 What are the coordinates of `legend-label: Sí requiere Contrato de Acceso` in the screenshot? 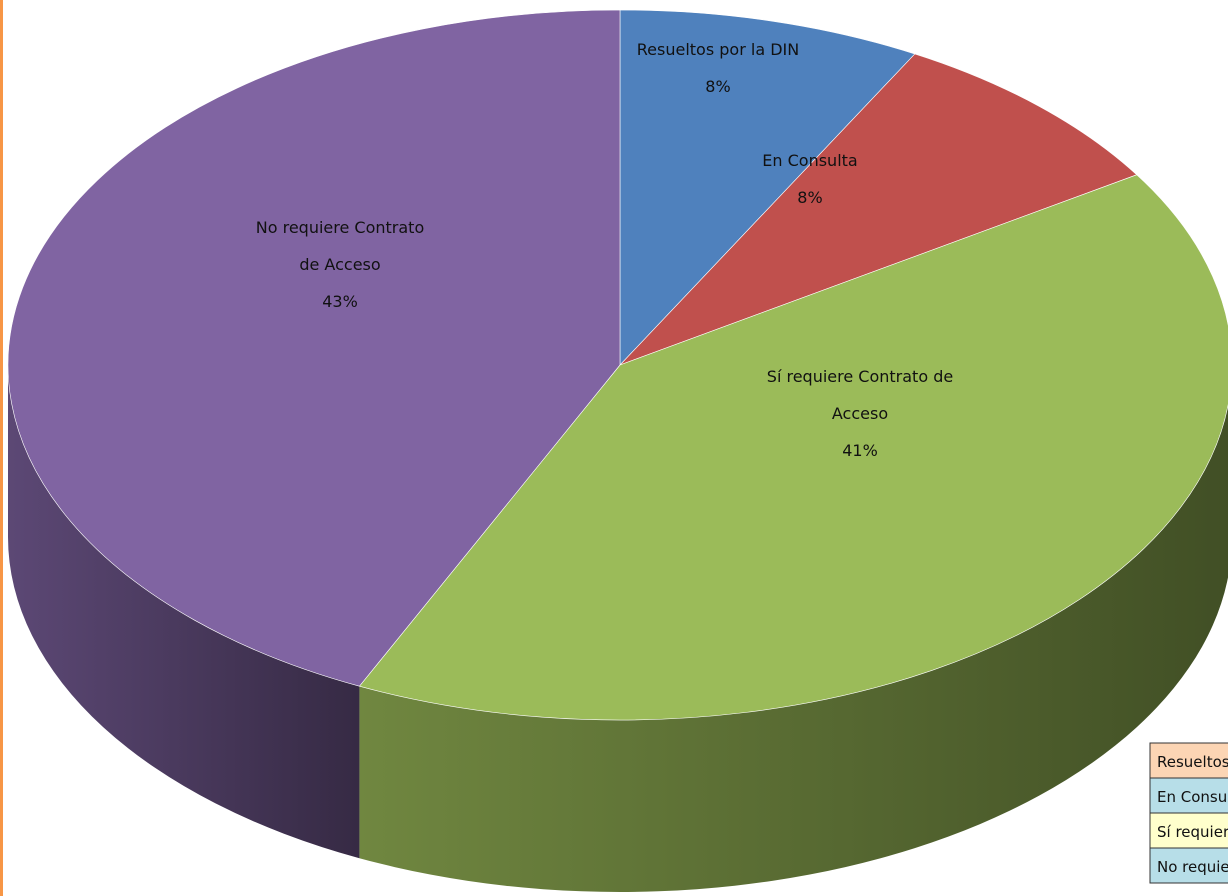 It's located at (1192, 832).